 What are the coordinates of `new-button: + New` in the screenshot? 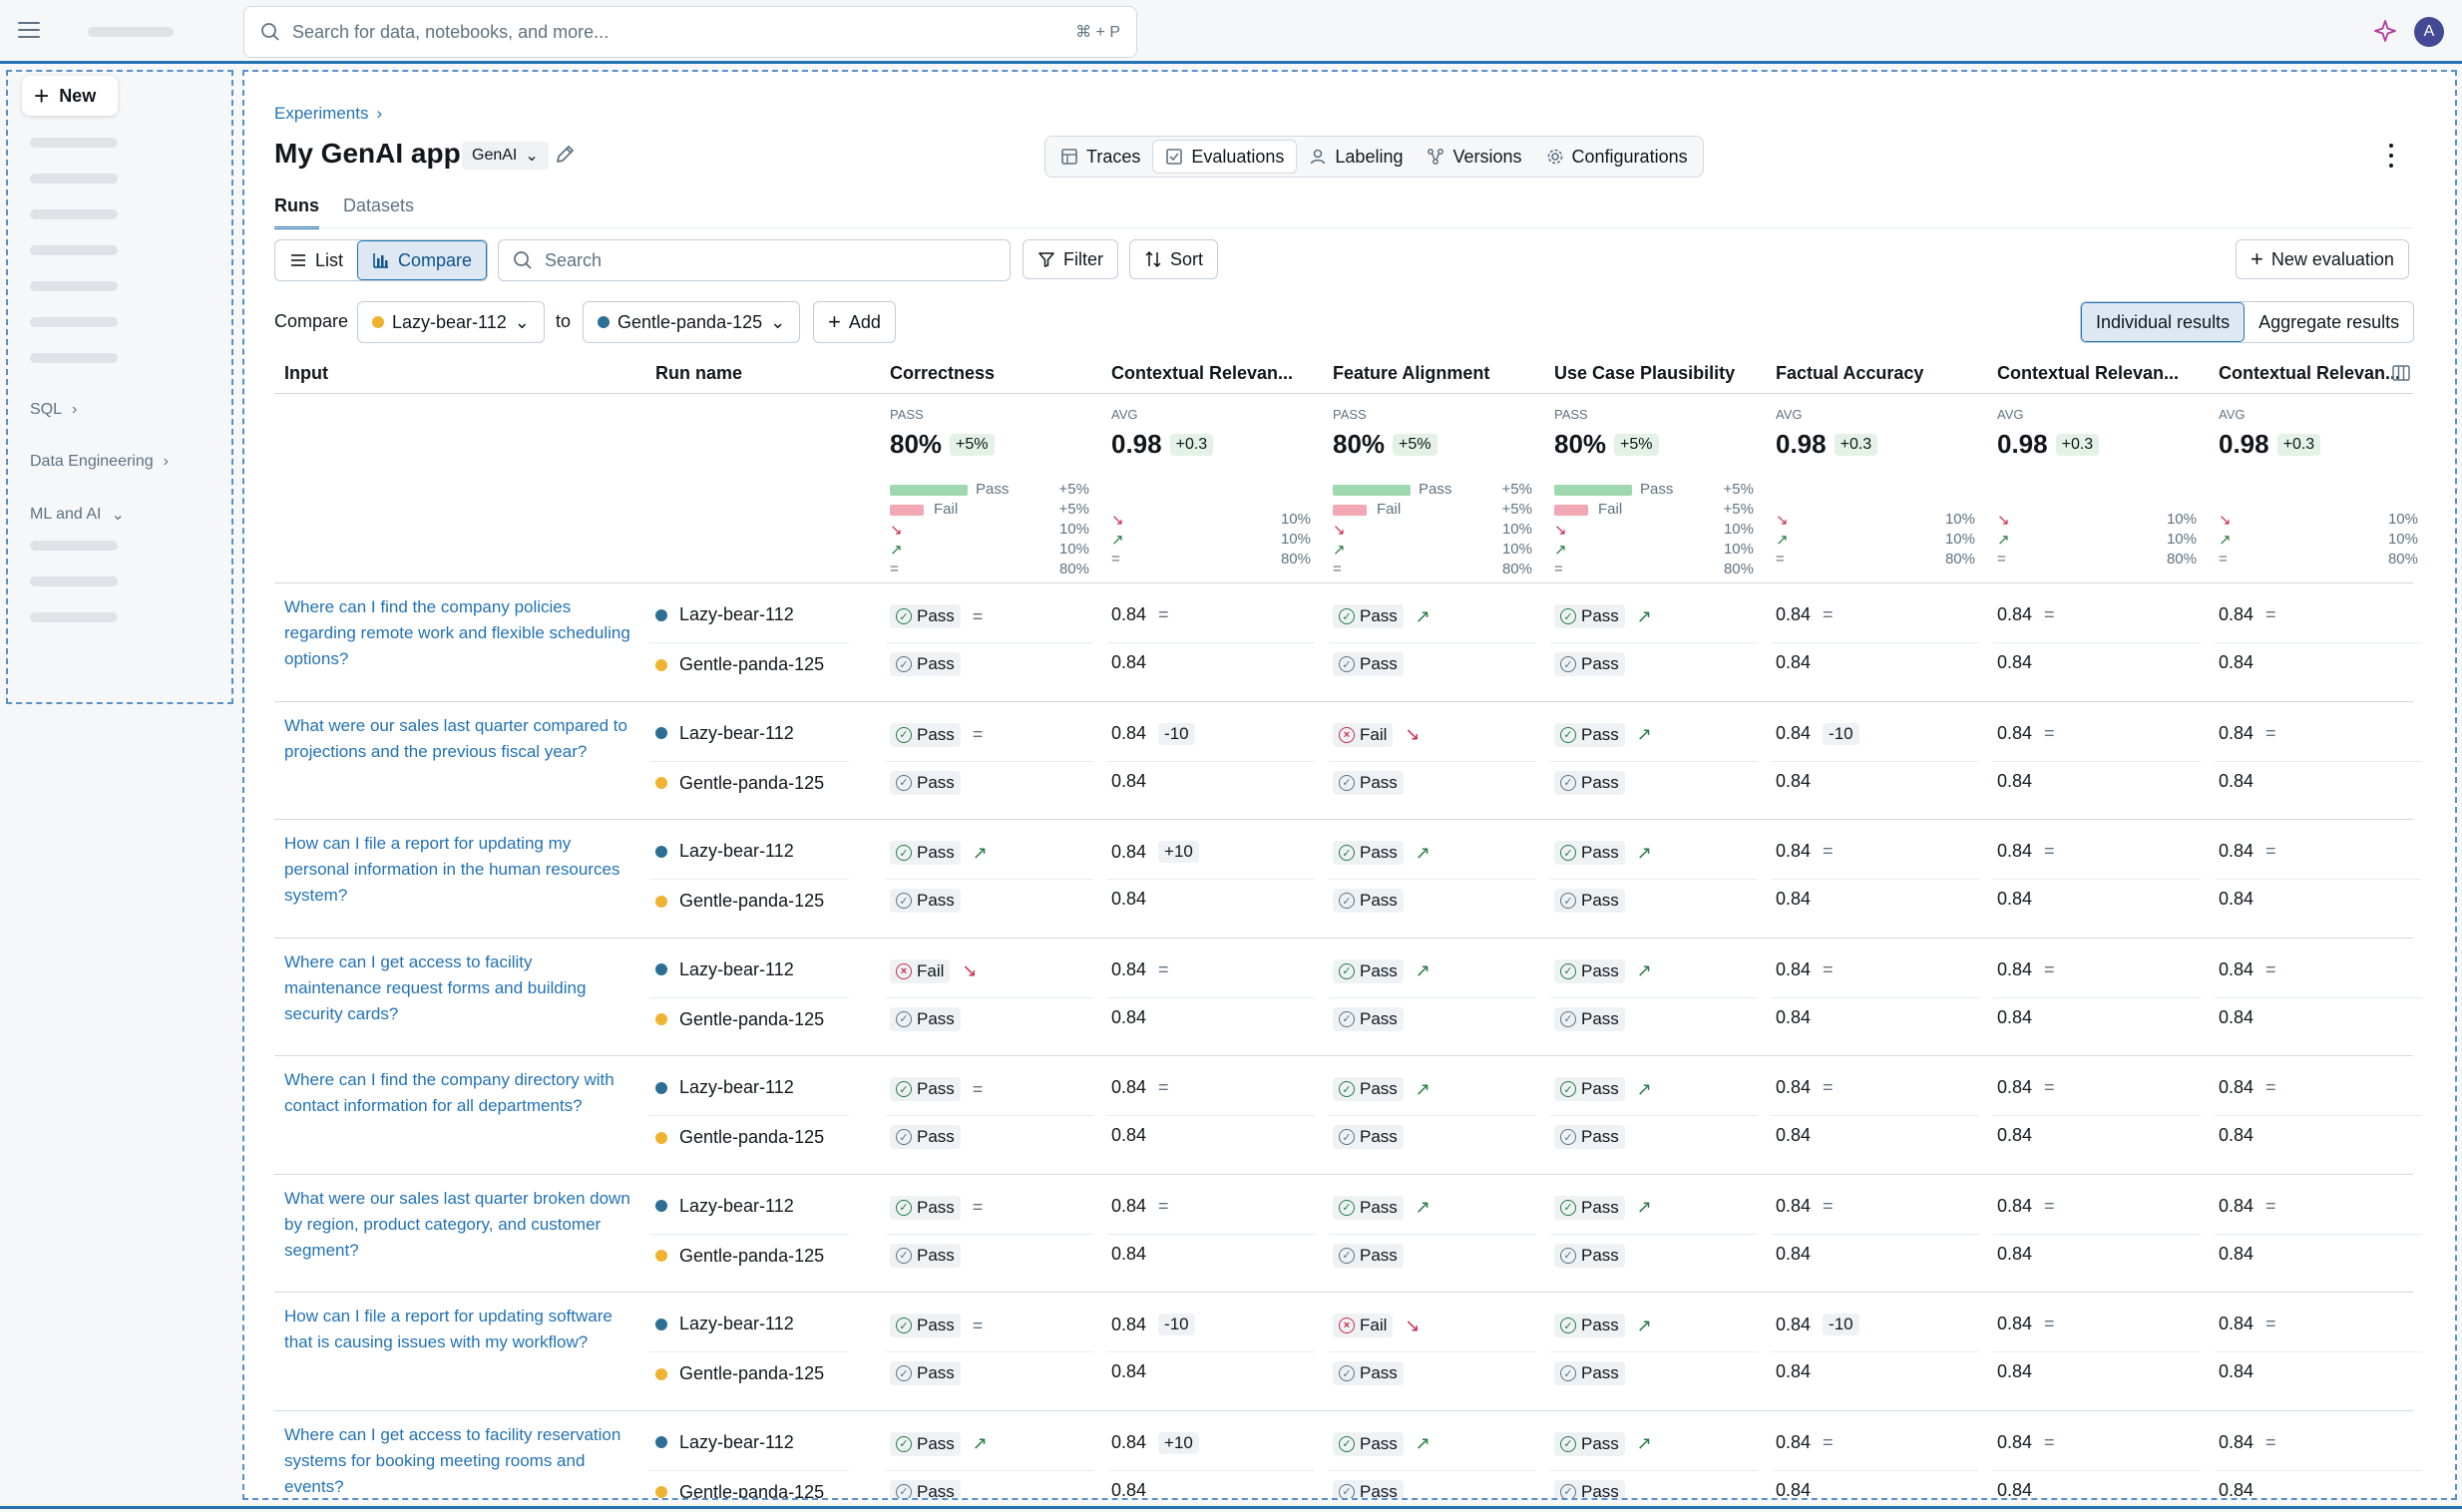 It's located at (70, 96).